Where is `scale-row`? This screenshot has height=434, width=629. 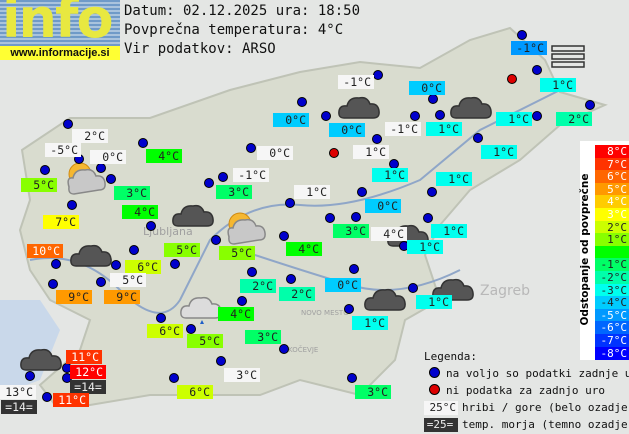 scale-row is located at coordinates (612, 252).